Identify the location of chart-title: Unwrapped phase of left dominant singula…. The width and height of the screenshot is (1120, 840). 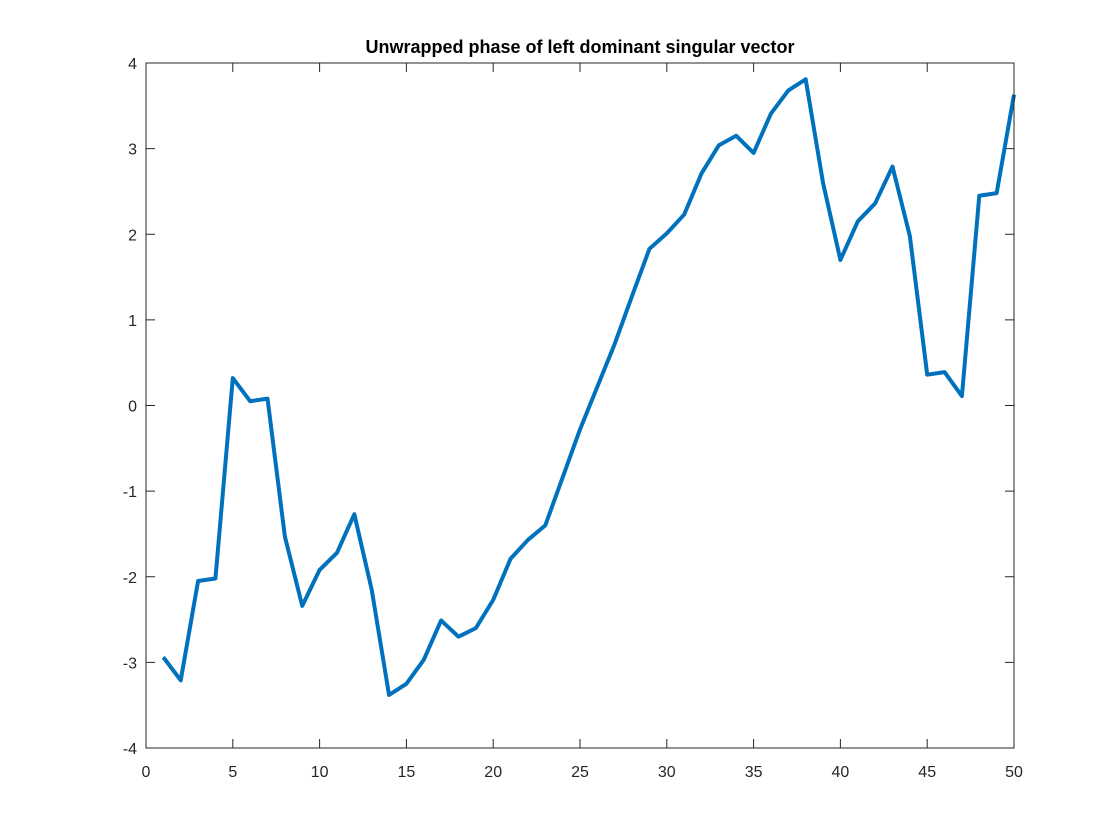
(579, 47).